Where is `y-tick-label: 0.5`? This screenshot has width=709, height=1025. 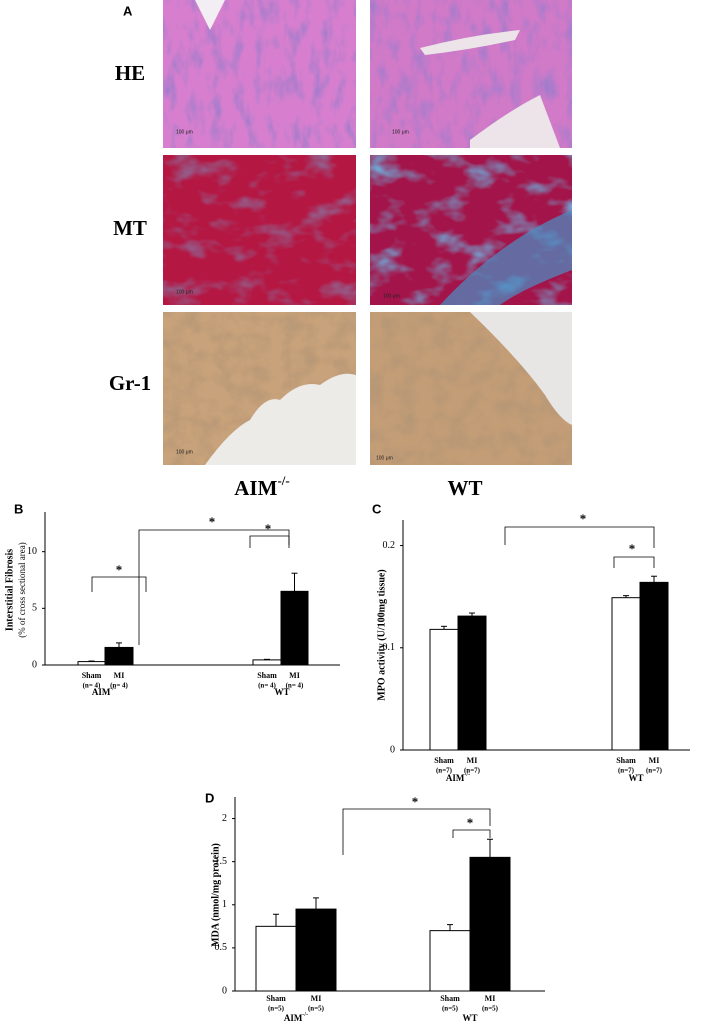
y-tick-label: 0.5 is located at coordinates (221, 947).